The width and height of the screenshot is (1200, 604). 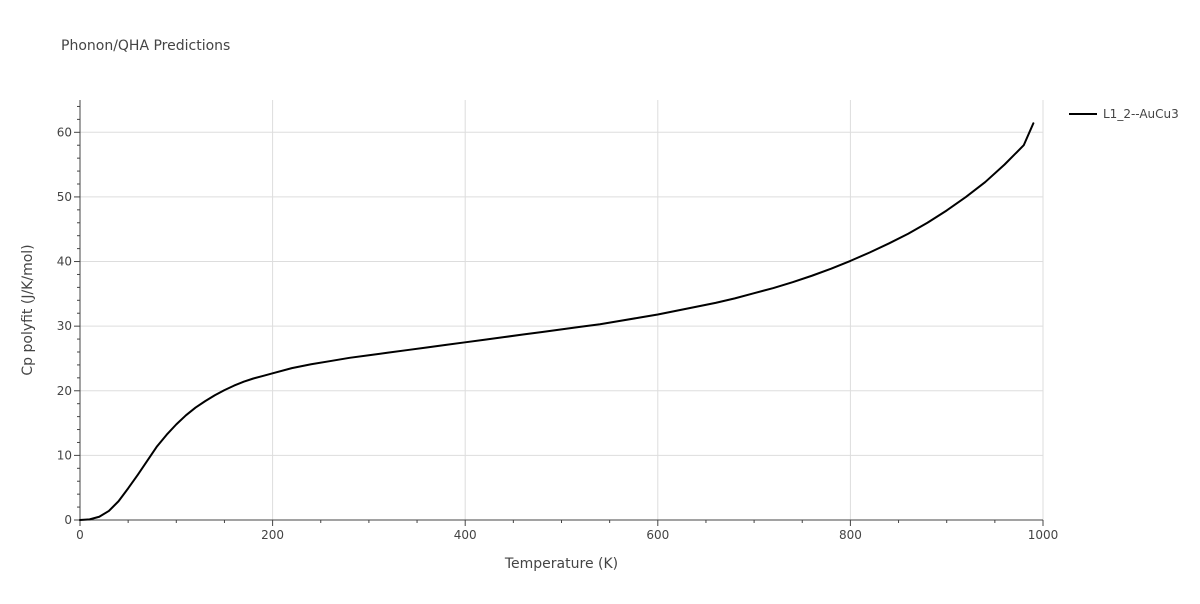 What do you see at coordinates (64, 197) in the screenshot?
I see `y-tick-label: 50` at bounding box center [64, 197].